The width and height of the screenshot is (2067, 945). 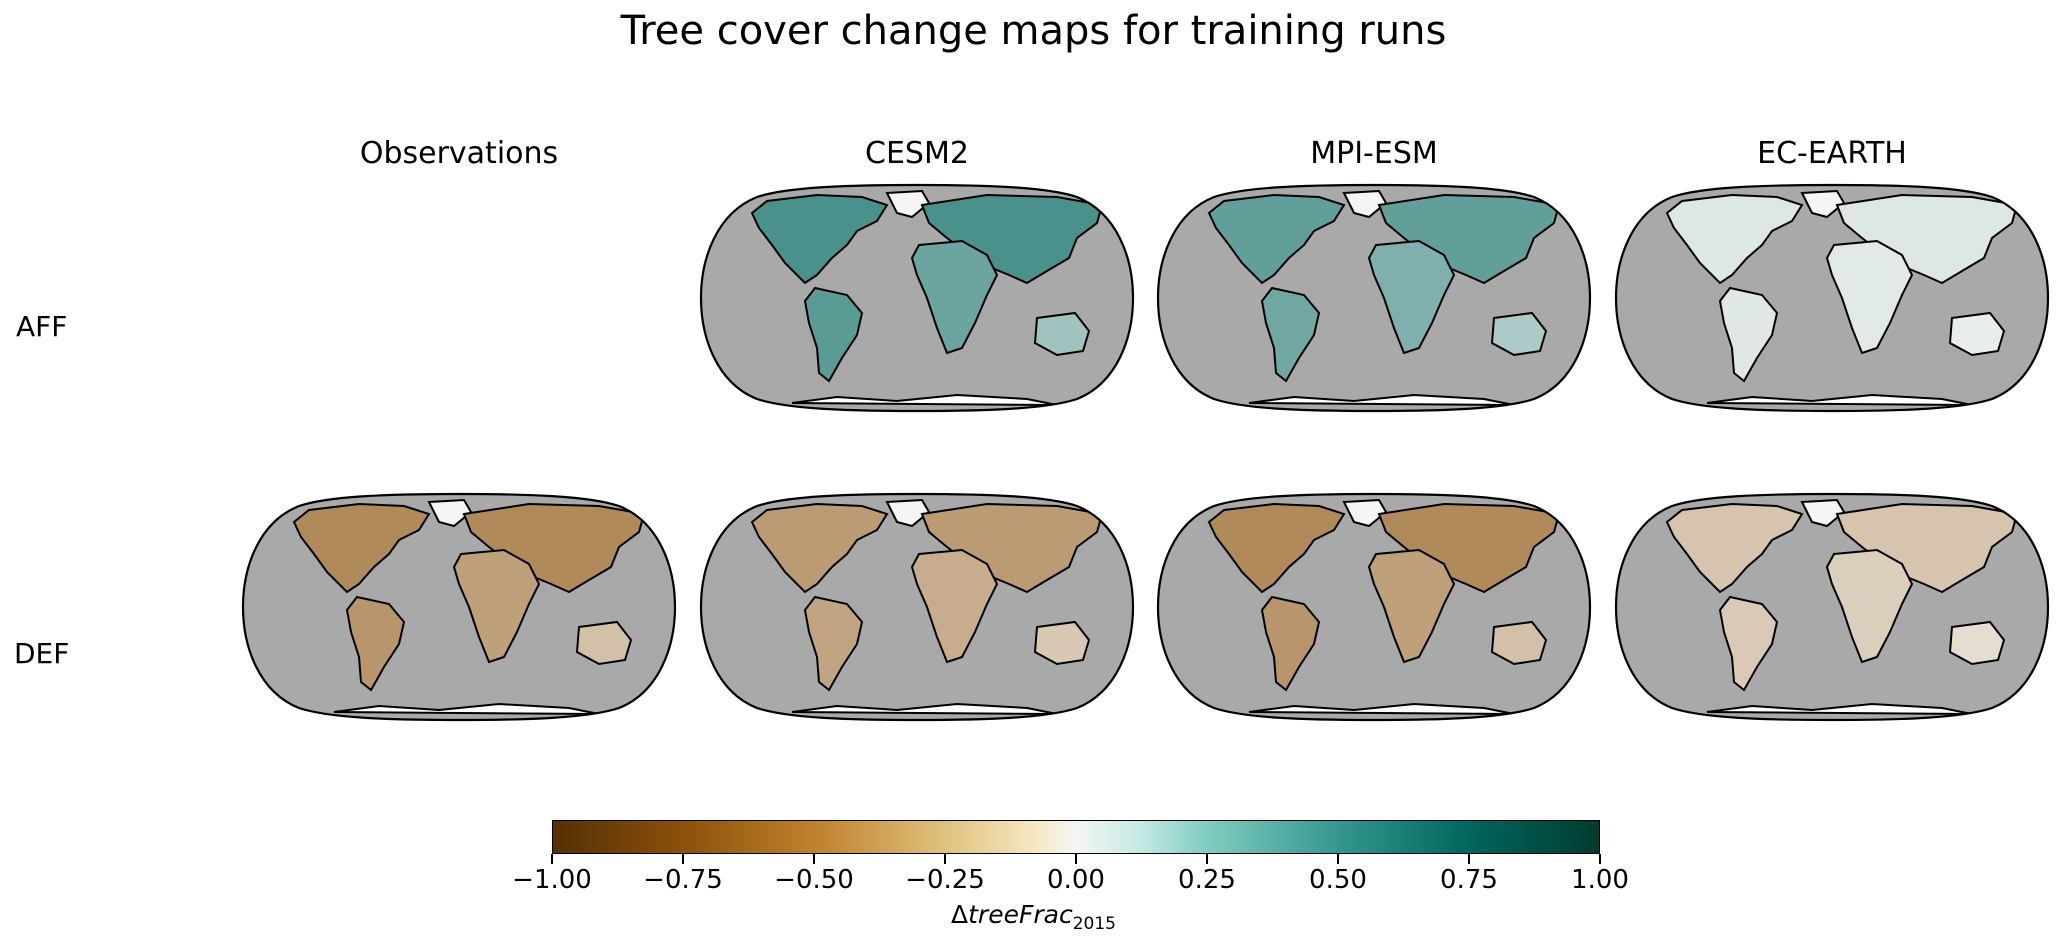 What do you see at coordinates (917, 153) in the screenshot?
I see `column-header-cesm2: CESM2` at bounding box center [917, 153].